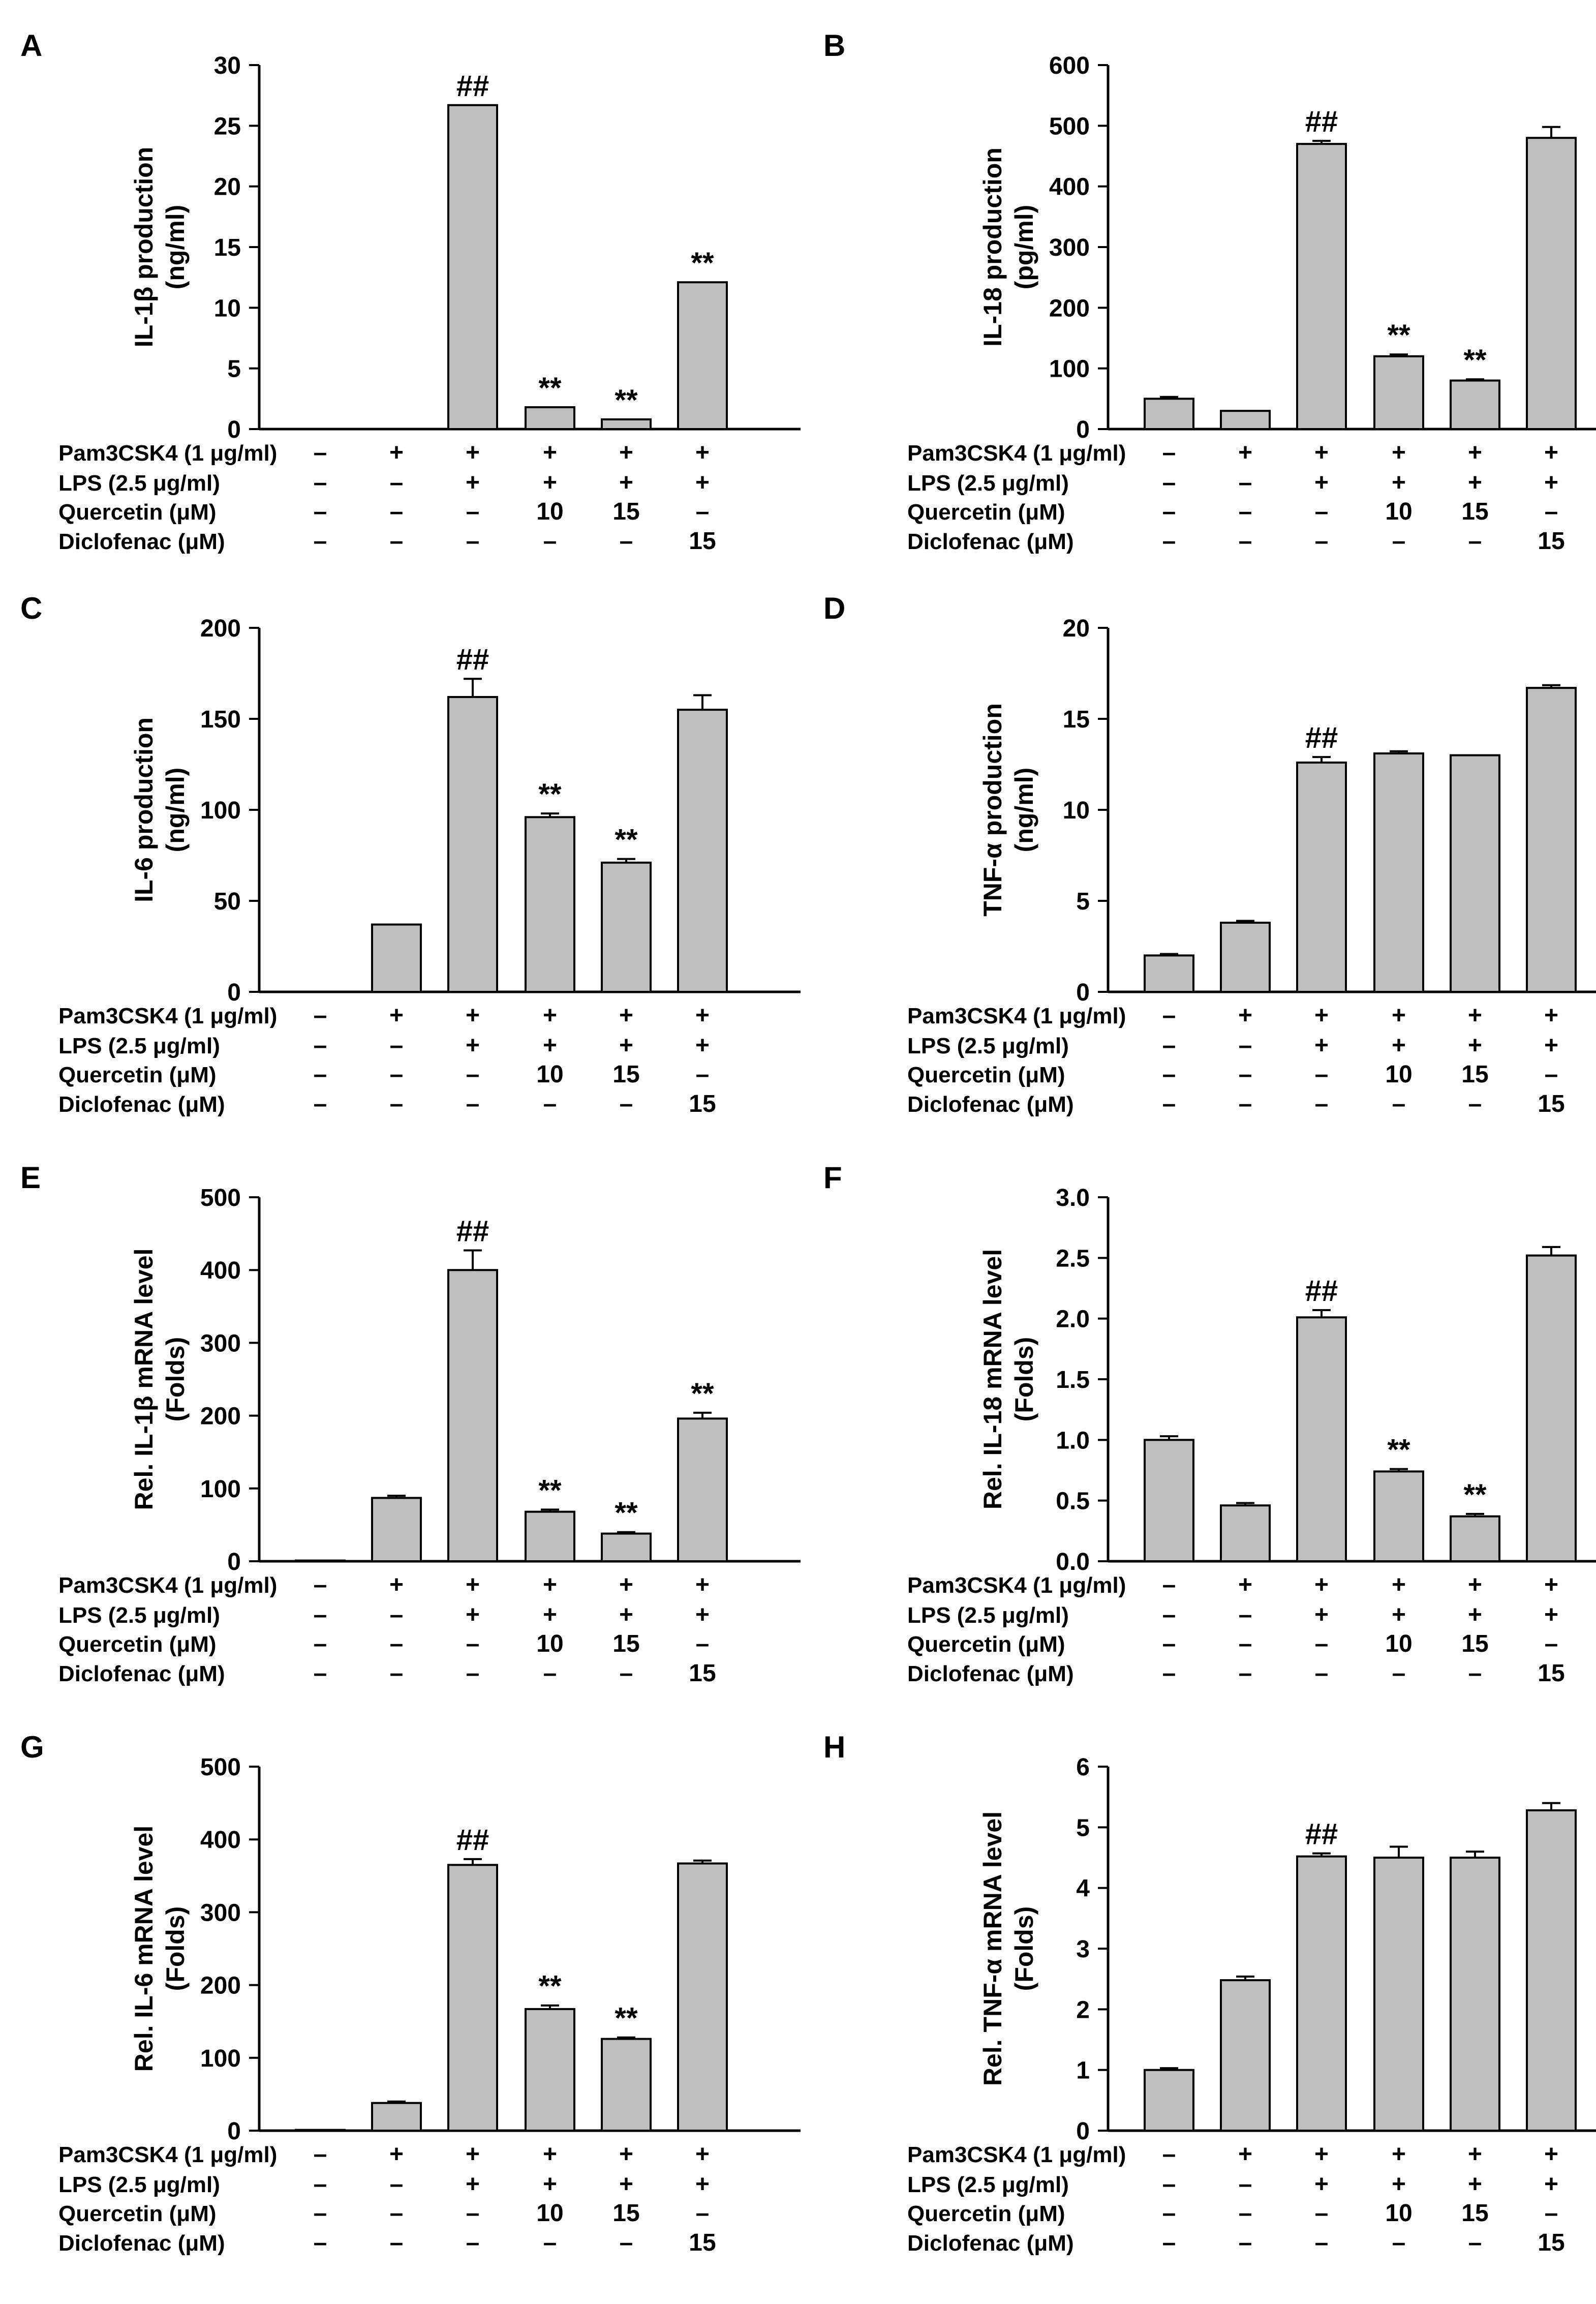 The width and height of the screenshot is (1596, 2304). What do you see at coordinates (1073, 1501) in the screenshot?
I see `y-tick-label: 0.5` at bounding box center [1073, 1501].